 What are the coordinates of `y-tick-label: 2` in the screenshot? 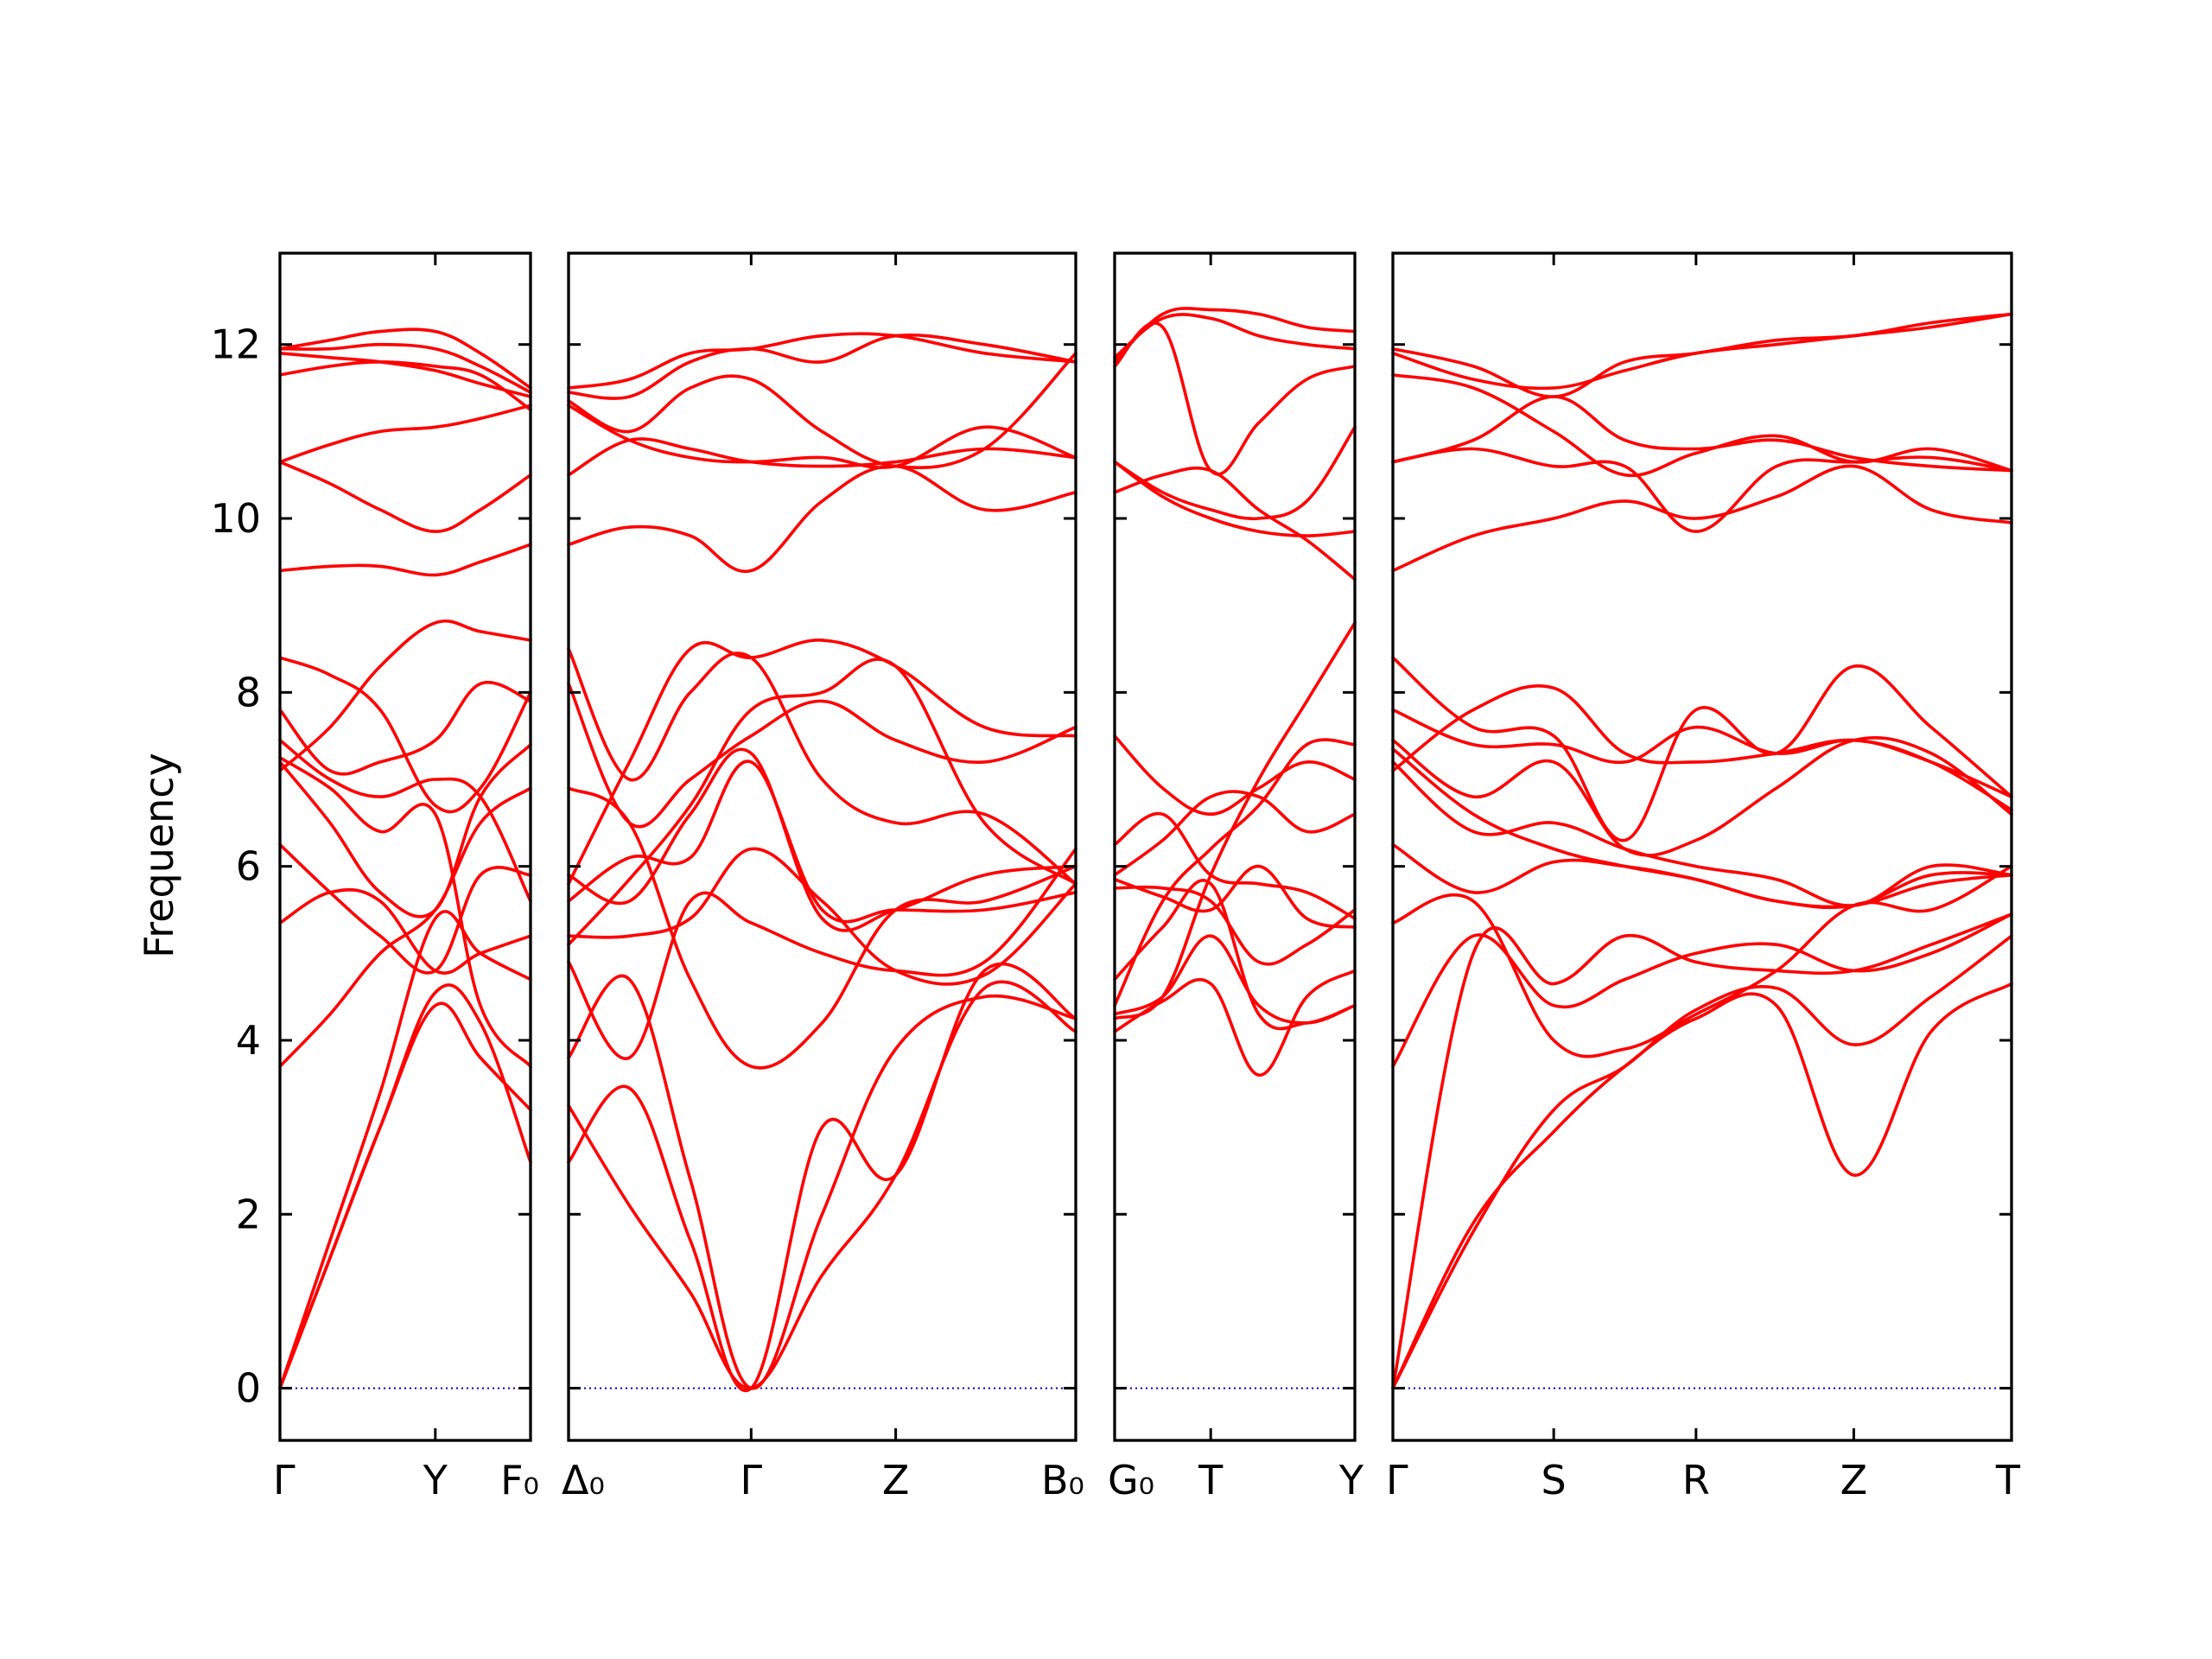 It's located at (248, 1214).